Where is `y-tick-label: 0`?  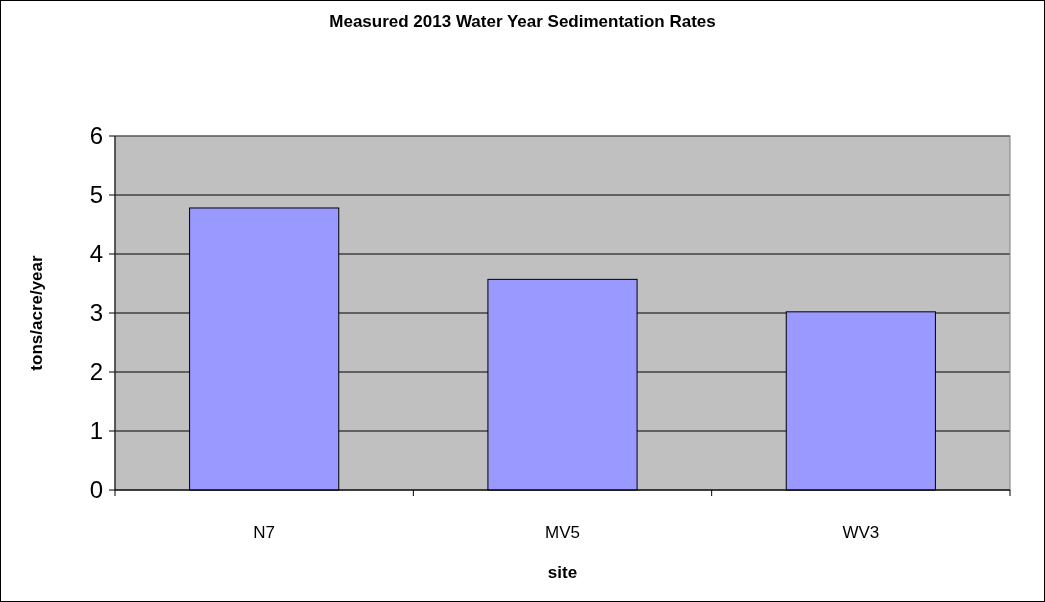 y-tick-label: 0 is located at coordinates (96, 490).